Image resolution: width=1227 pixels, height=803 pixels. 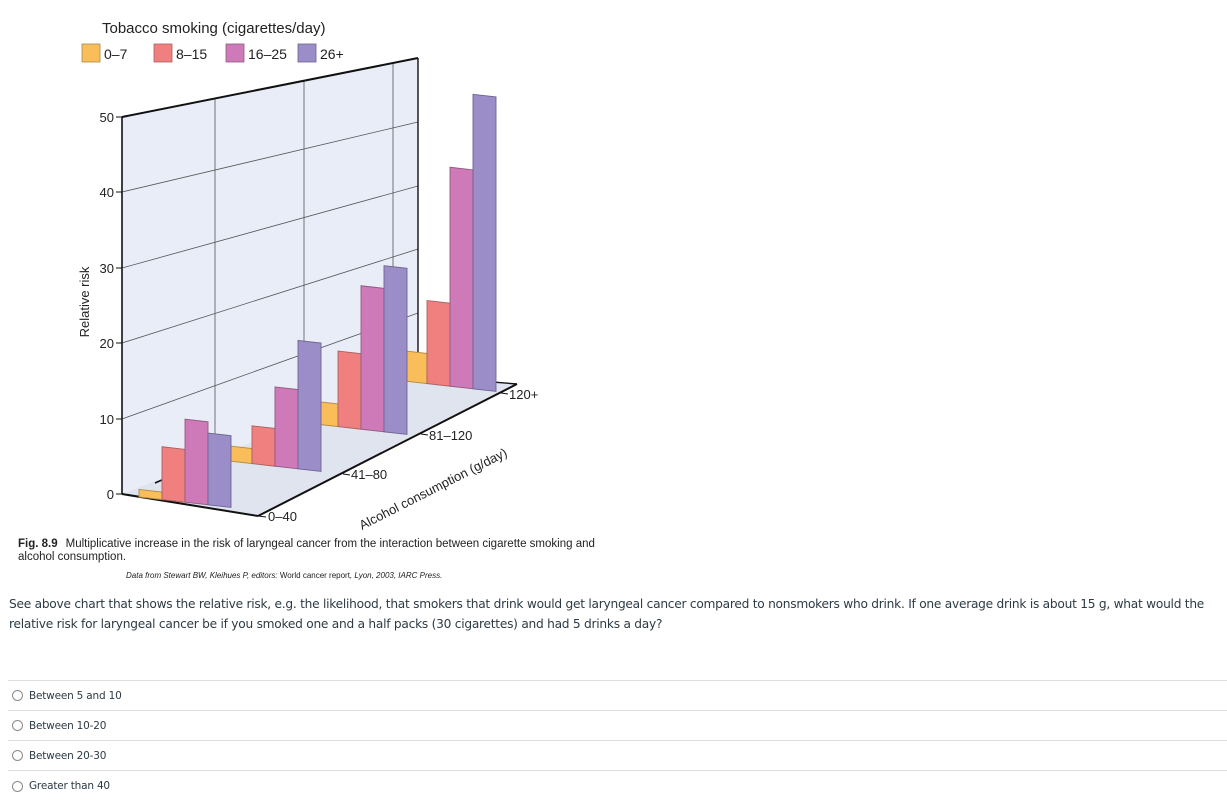 What do you see at coordinates (212, 53) in the screenshot?
I see `legend: 0–7 8–15 16–25 26+` at bounding box center [212, 53].